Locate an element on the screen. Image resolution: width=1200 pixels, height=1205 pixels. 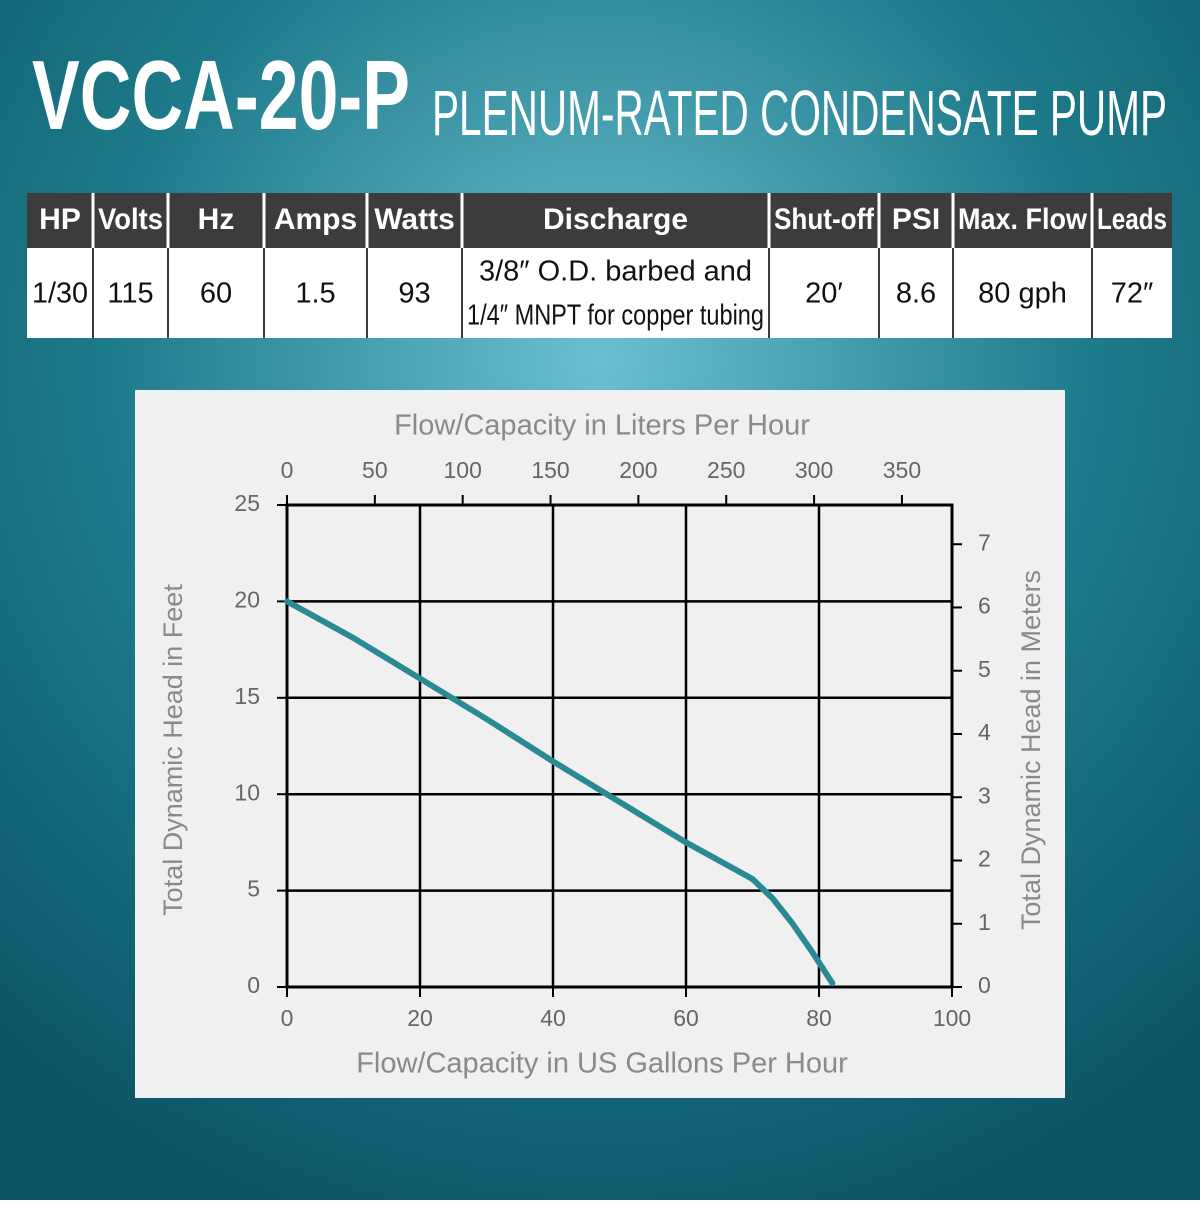
x-axis-title: Flow/Capacity in US Gallons Per Hour is located at coordinates (602, 1064).